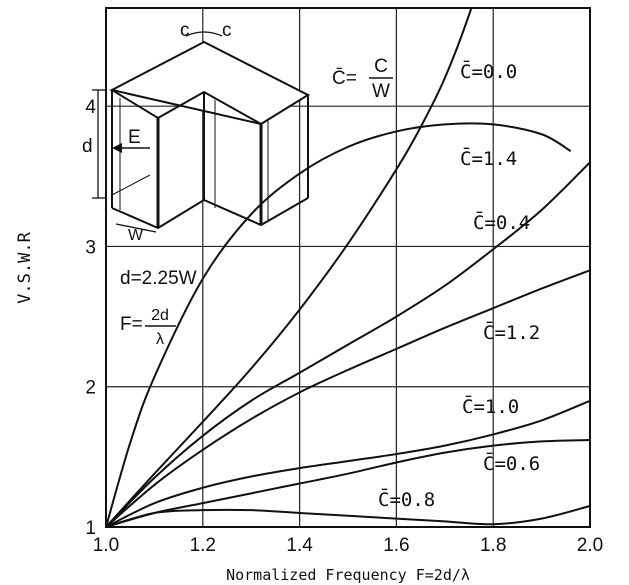 Image resolution: width=629 pixels, height=585 pixels. What do you see at coordinates (210, 213) in the screenshot?
I see `waveguide-bottom-edge` at bounding box center [210, 213].